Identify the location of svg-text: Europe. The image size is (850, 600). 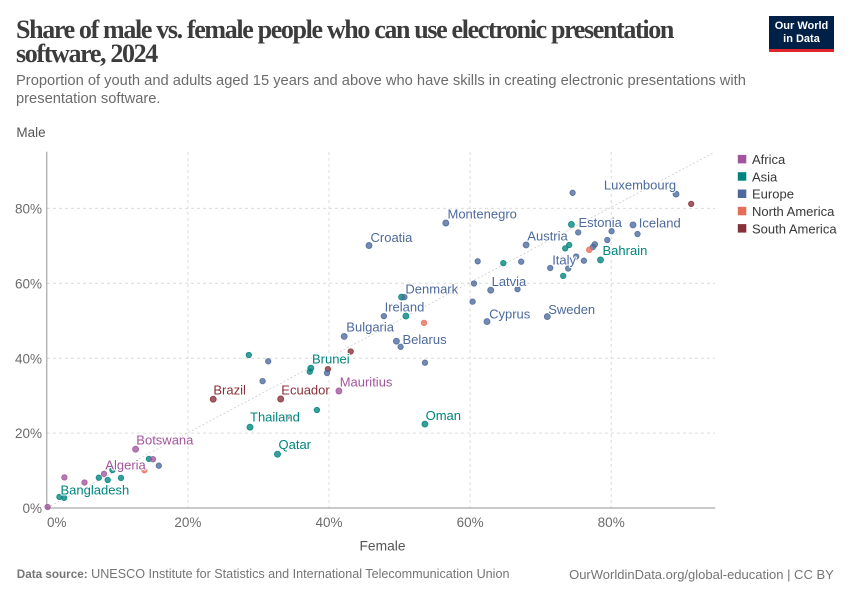
(773, 194).